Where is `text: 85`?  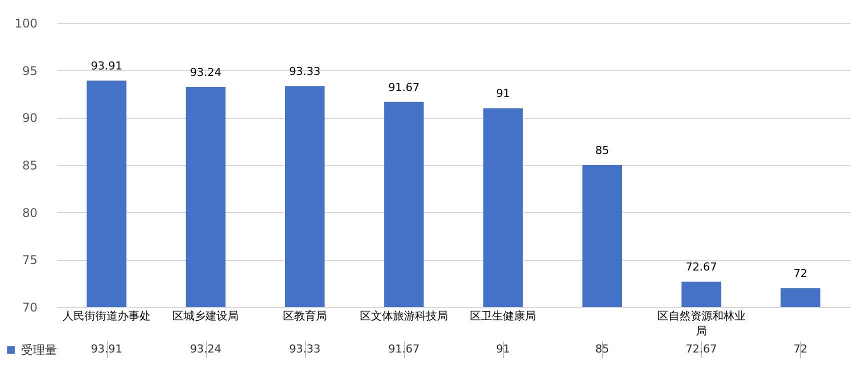
text: 85 is located at coordinates (602, 150).